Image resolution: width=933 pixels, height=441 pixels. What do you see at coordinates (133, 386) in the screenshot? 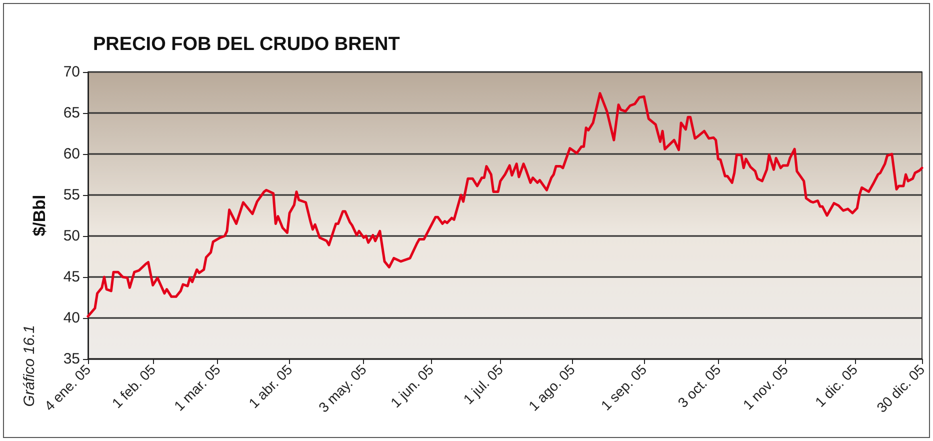
I see `x-tick-label: 1 feb. 05` at bounding box center [133, 386].